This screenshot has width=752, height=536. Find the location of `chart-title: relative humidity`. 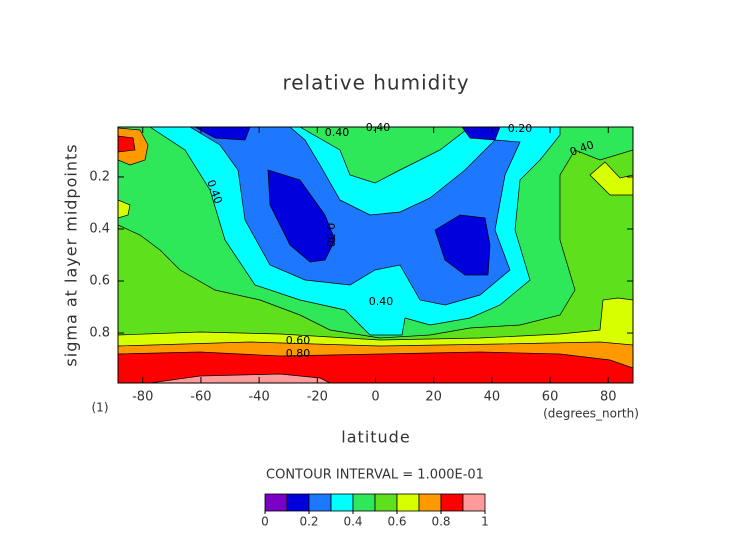

chart-title: relative humidity is located at coordinates (375, 83).